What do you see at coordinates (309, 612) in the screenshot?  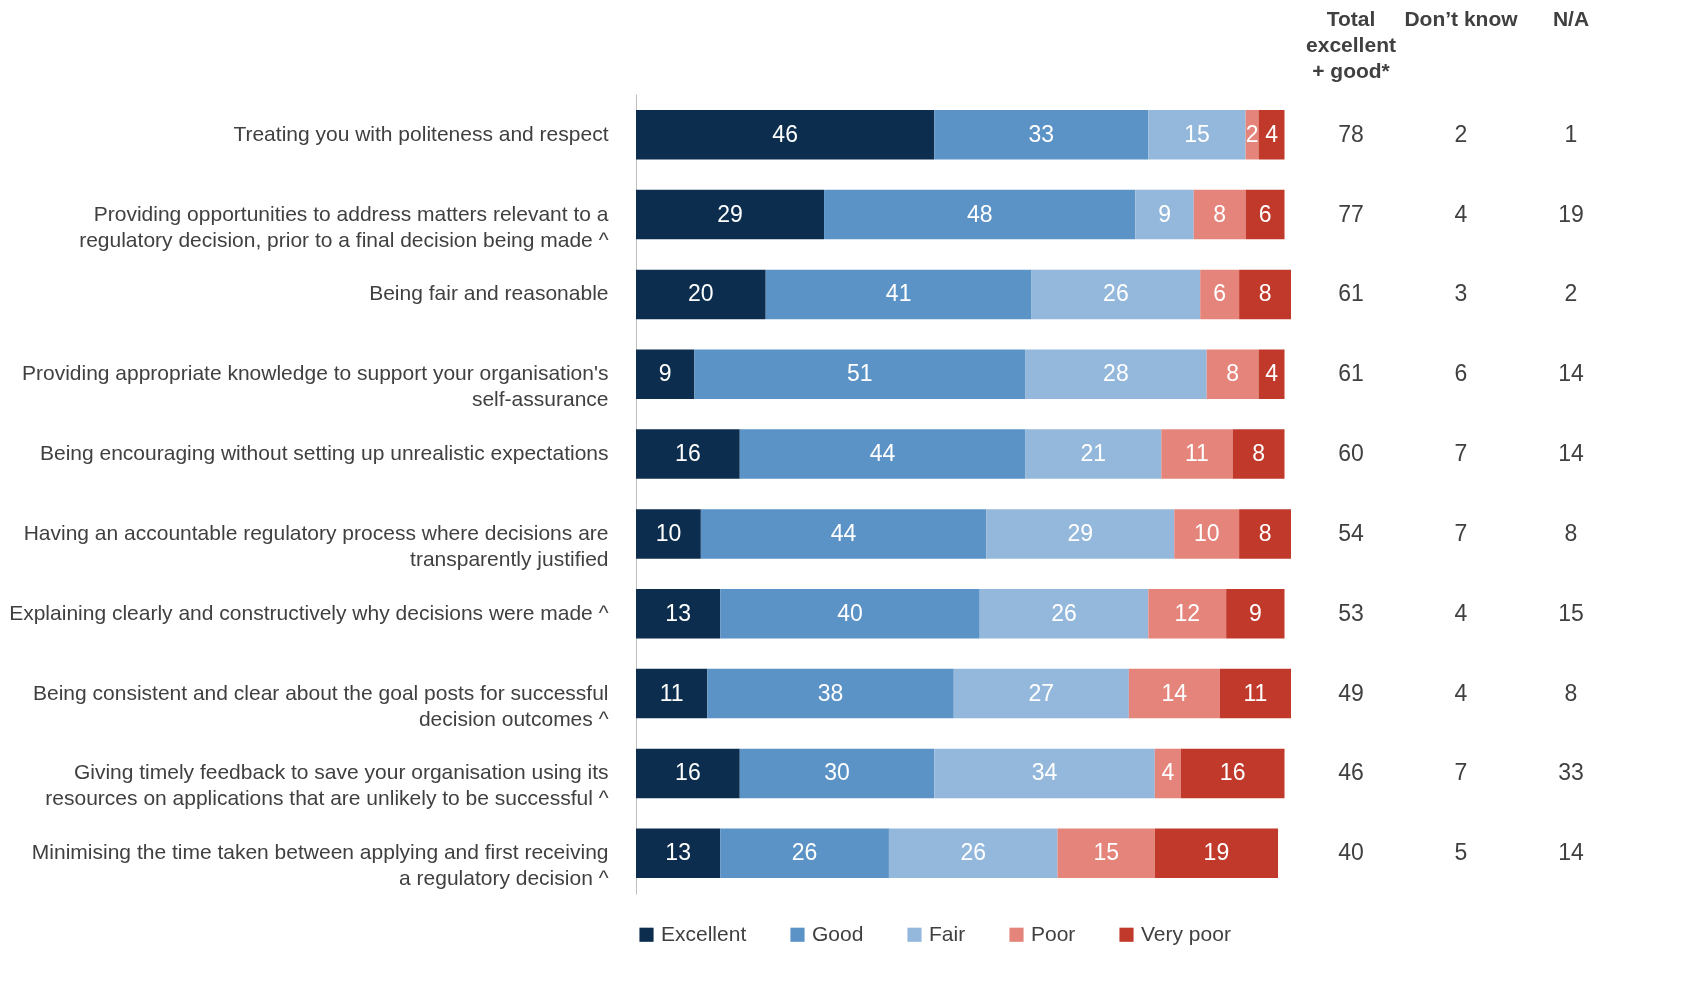 I see `y-tick-label: Explaining clearly and constructively why decisions were made ^` at bounding box center [309, 612].